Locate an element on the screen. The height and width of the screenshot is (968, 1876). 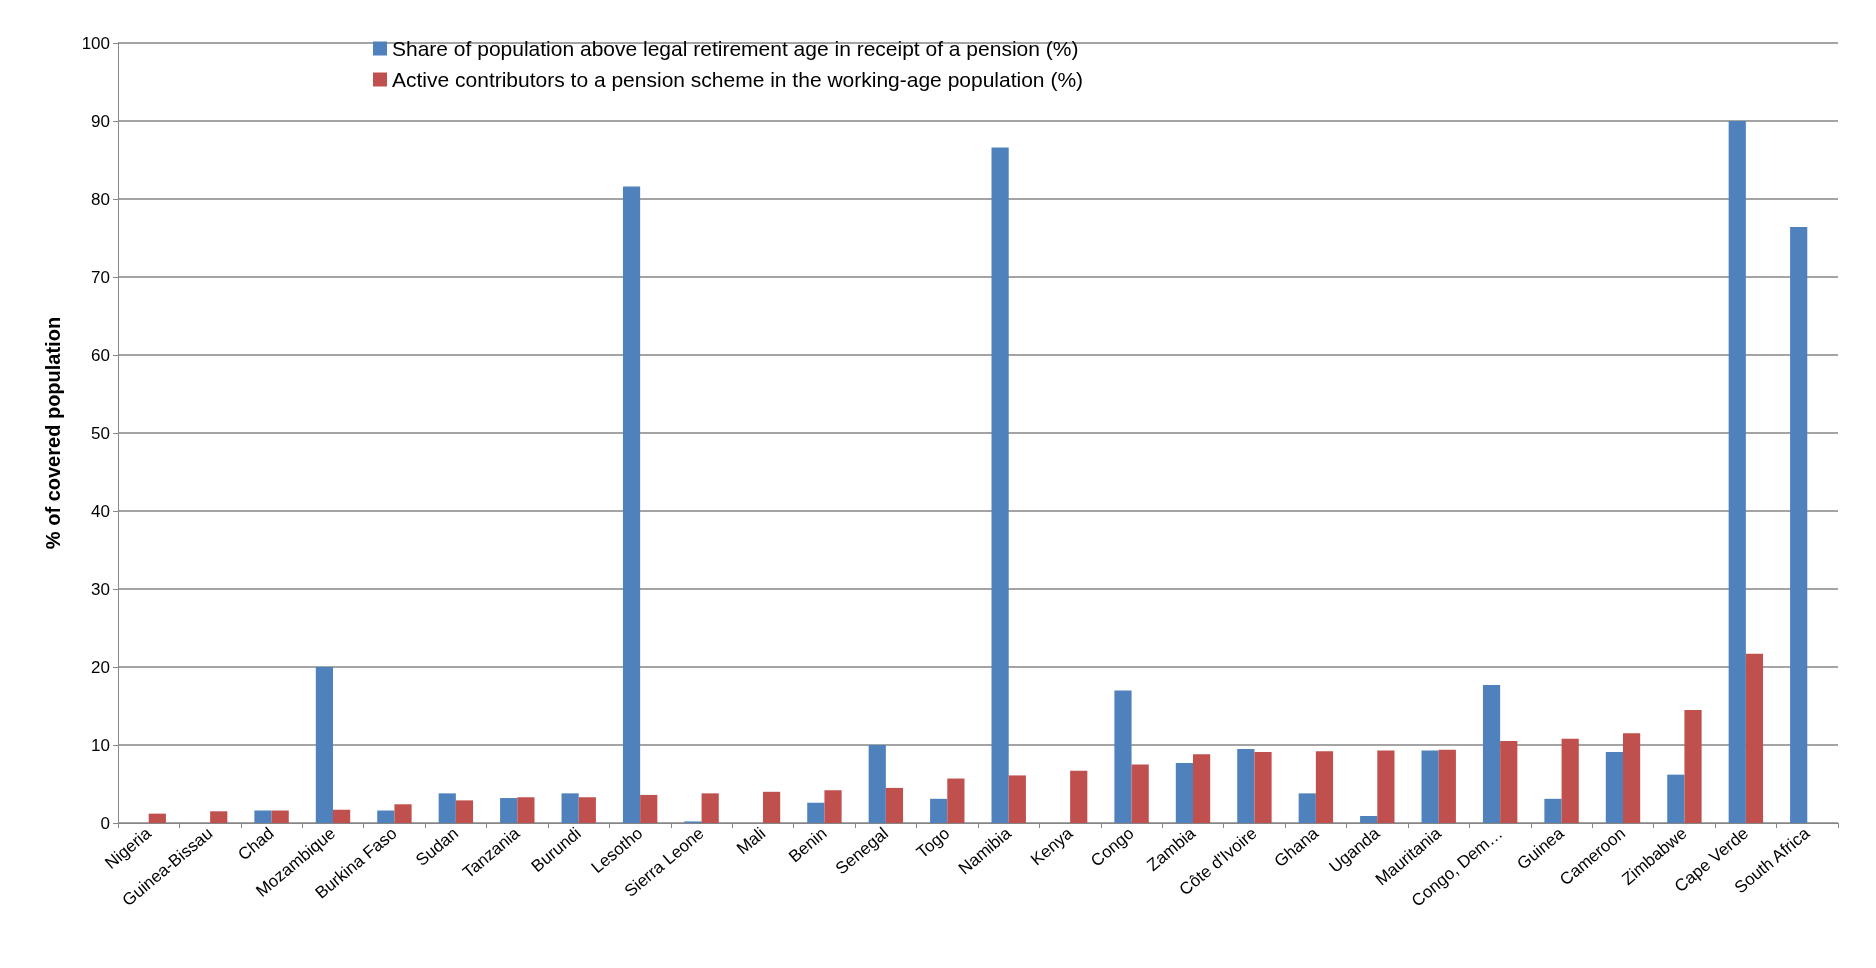
y-tick-label: 40 is located at coordinates (100, 511).